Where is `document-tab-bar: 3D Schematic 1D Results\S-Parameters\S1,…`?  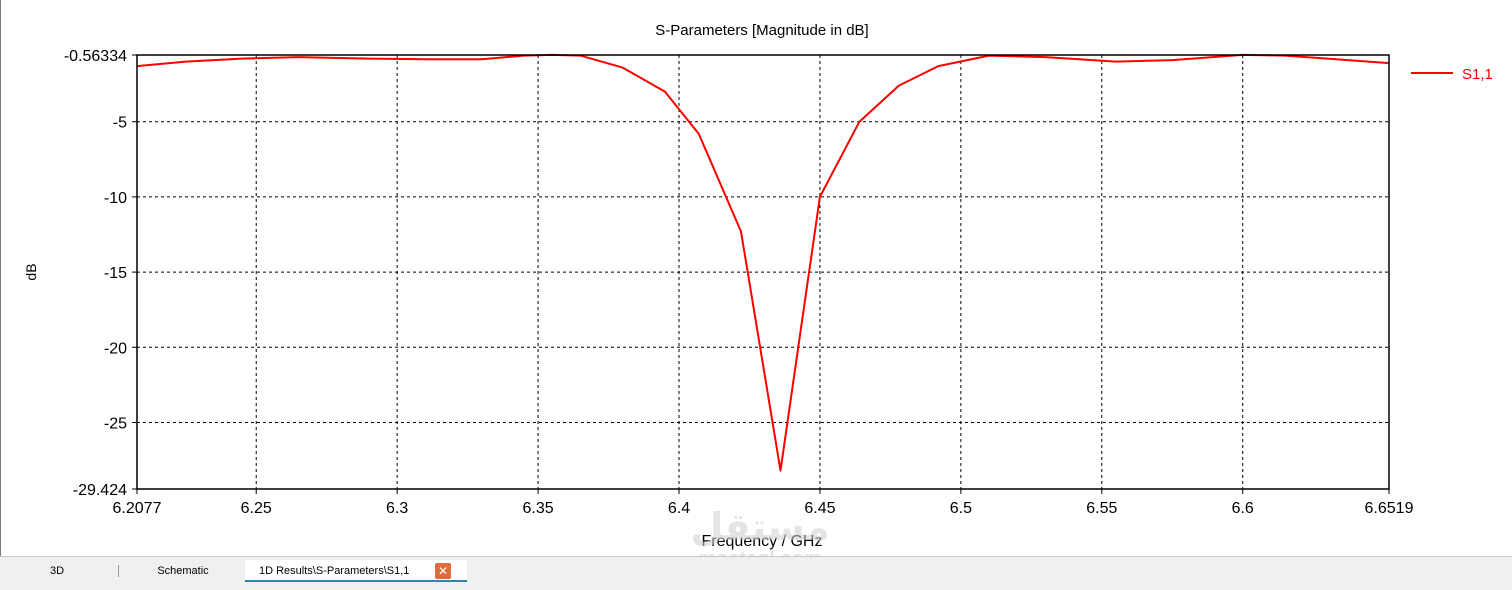
document-tab-bar: 3D Schematic 1D Results\S-Parameters\S1,… is located at coordinates (756, 573).